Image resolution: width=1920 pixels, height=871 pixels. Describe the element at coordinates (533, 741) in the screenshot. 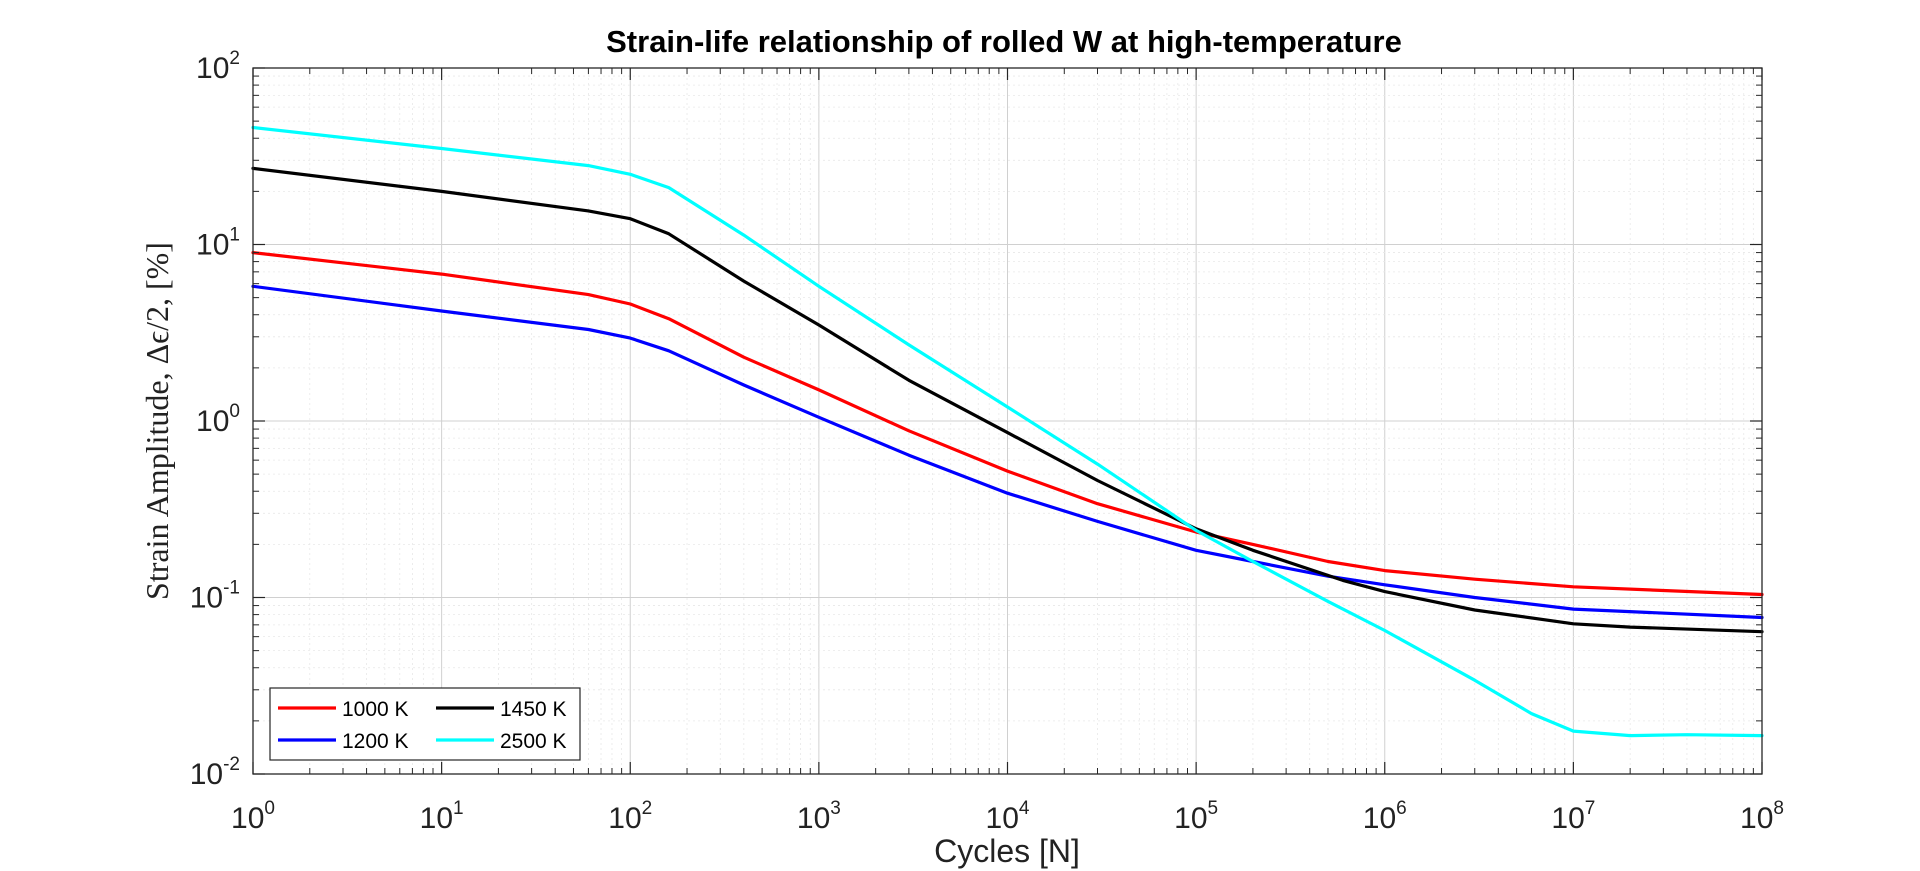

I see `legend-label: 2500 K` at that location.